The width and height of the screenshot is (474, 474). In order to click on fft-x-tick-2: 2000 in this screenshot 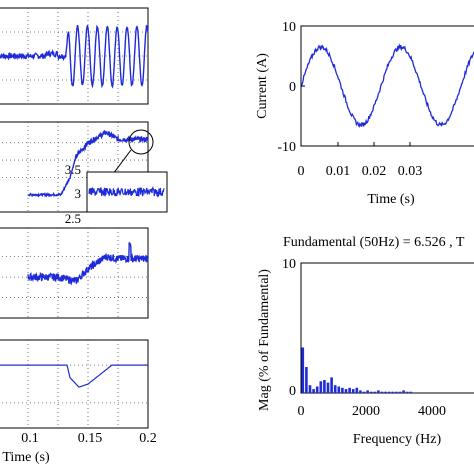, I will do `click(366, 411)`.